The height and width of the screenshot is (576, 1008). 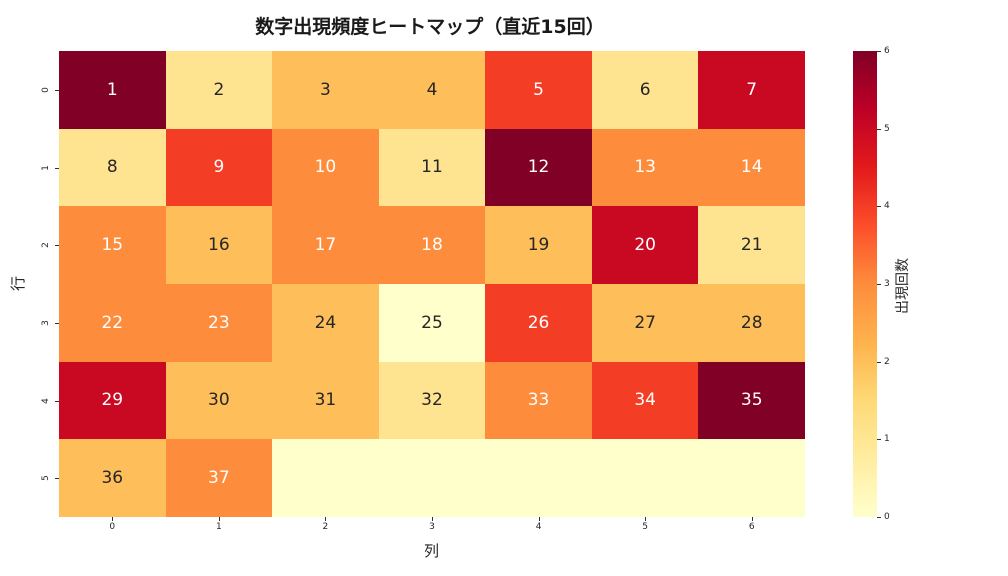 What do you see at coordinates (112, 167) in the screenshot?
I see `heatmap-cell: 8` at bounding box center [112, 167].